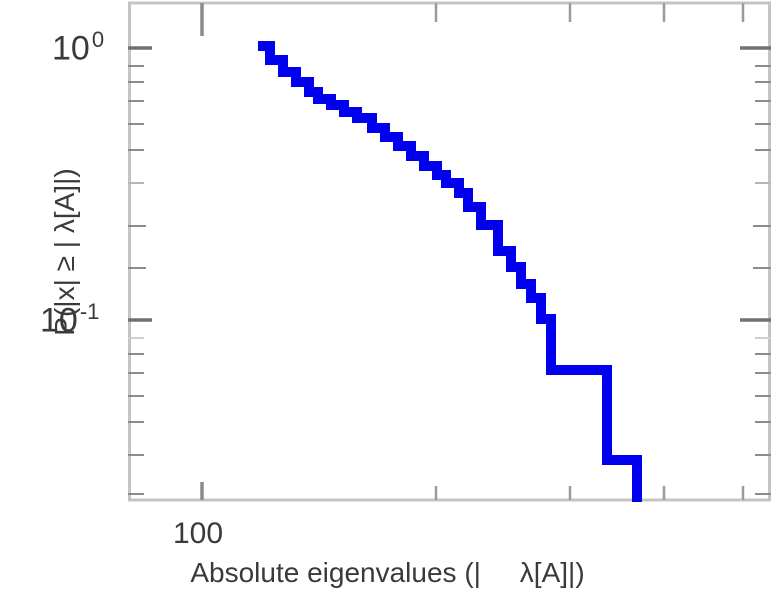 The width and height of the screenshot is (775, 600). I want to click on x-axis-title: Absolute eigenvalues (| λ[A]|), so click(387, 572).